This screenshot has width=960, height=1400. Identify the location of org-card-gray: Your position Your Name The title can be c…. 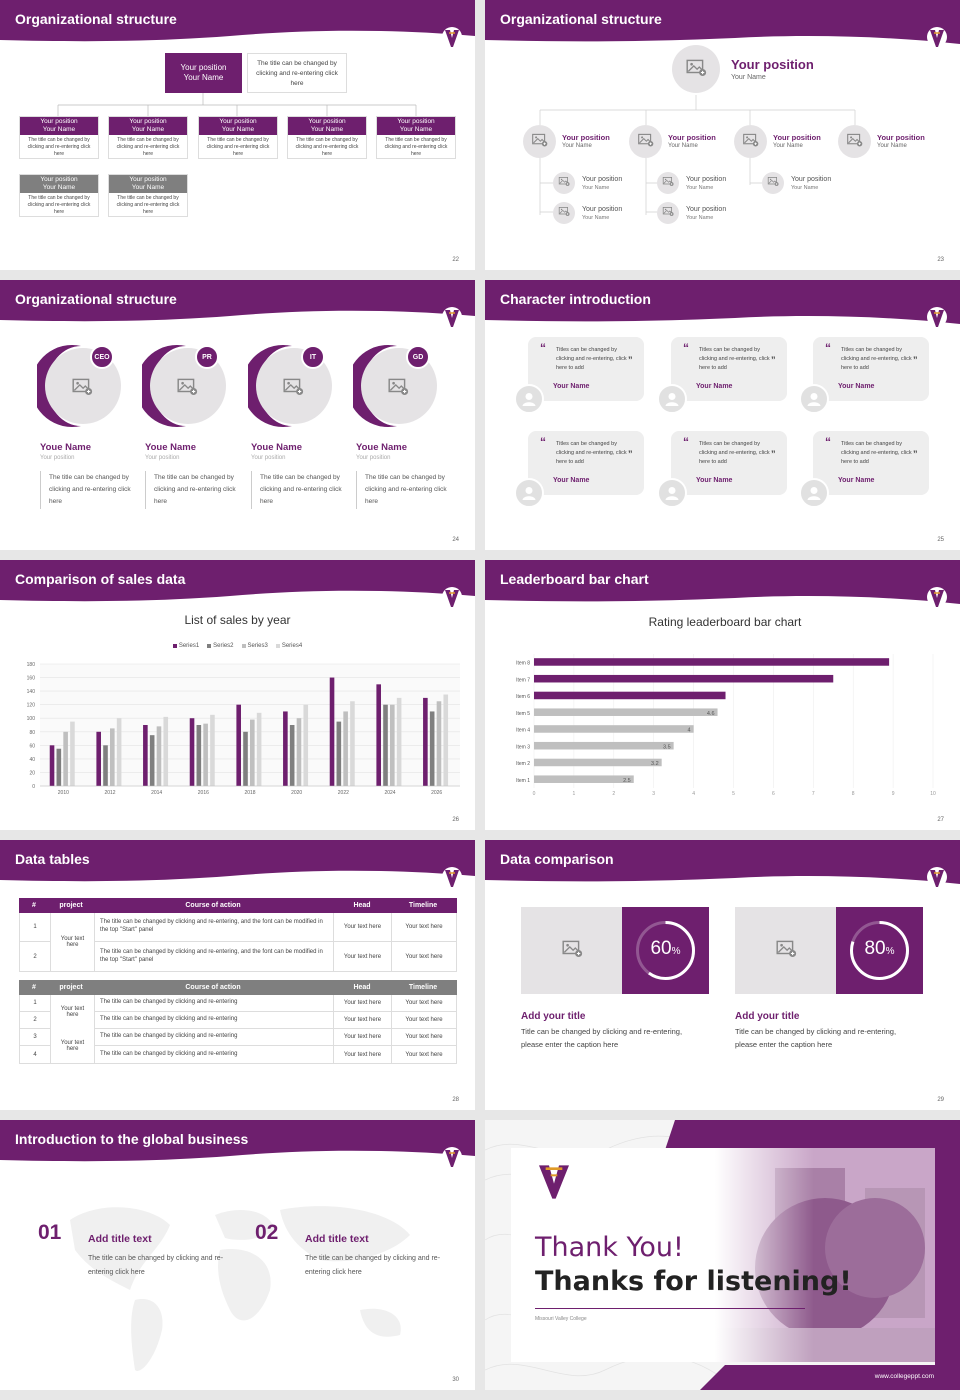
(148, 195).